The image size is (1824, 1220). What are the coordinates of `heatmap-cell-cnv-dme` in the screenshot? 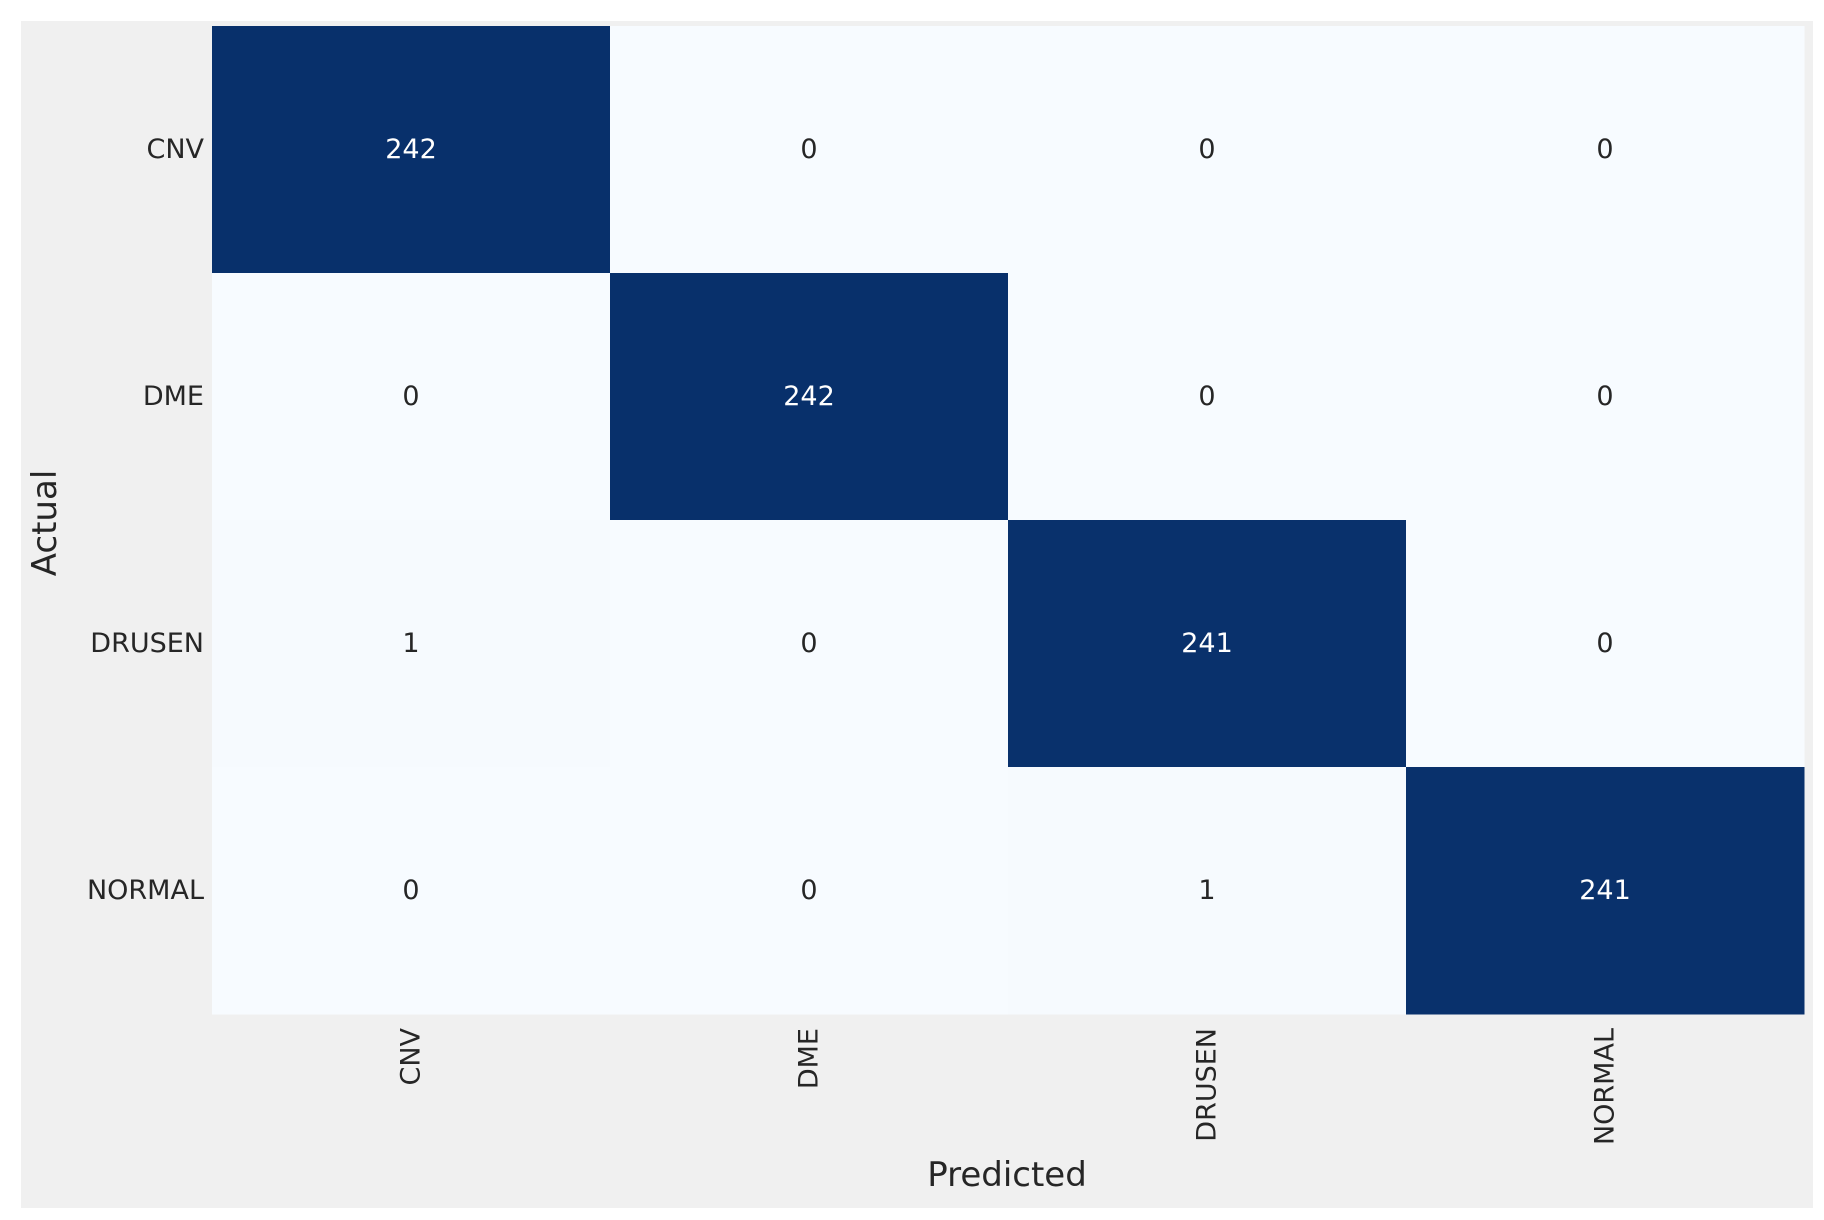 It's located at (809, 150).